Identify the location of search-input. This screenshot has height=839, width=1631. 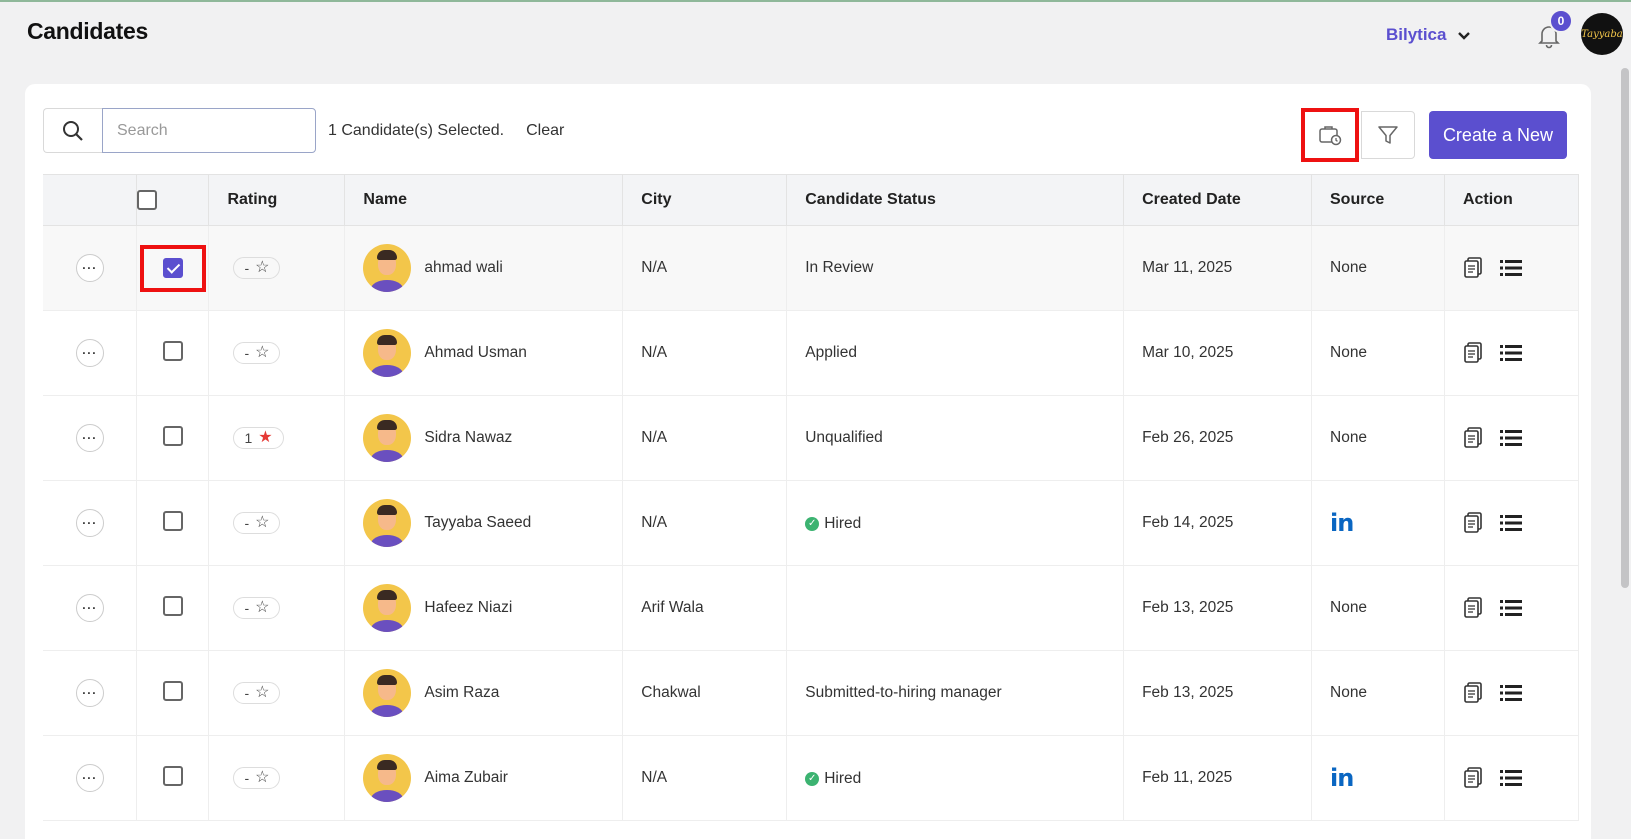
(209, 130).